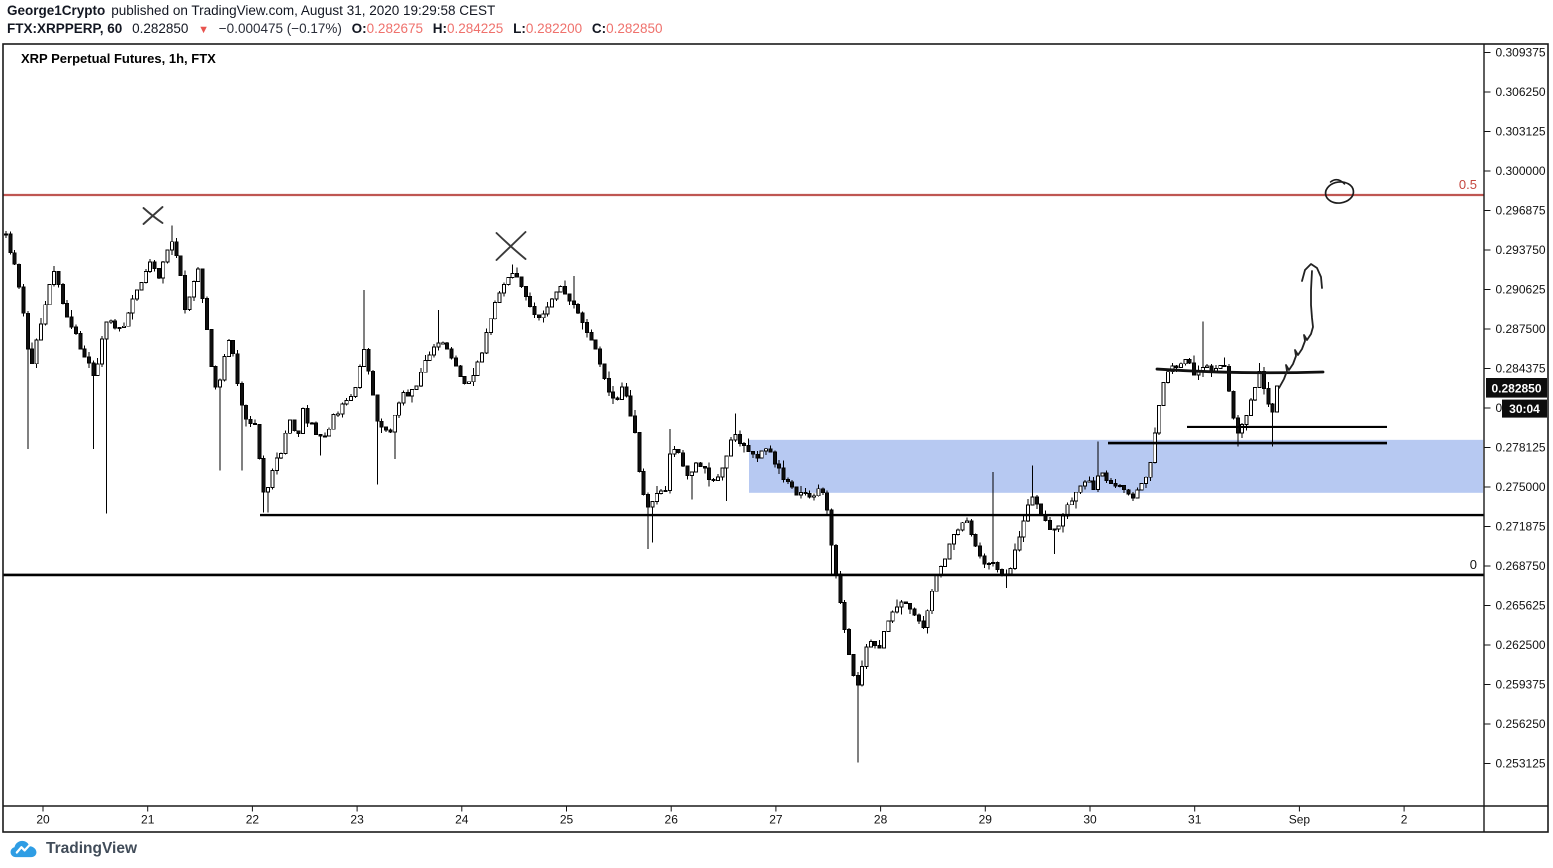  I want to click on arrow-annotation, so click(1300, 326).